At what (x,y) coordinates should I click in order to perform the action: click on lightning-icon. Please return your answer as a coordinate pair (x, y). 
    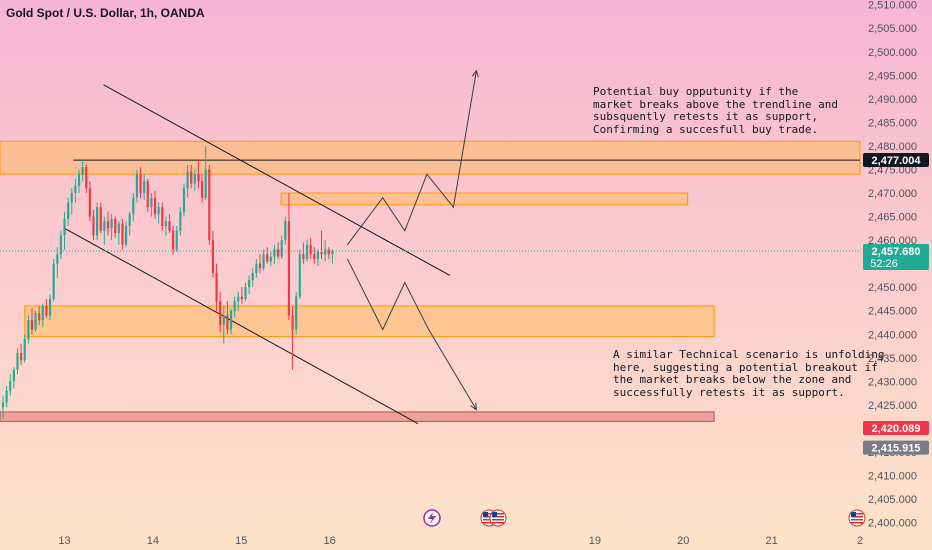
    Looking at the image, I should click on (432, 518).